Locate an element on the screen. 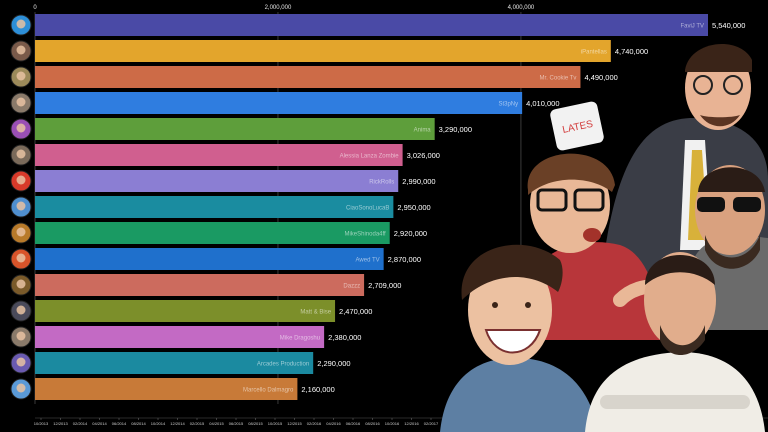 The width and height of the screenshot is (768, 432). date-tick-label: 04/2016 is located at coordinates (333, 423).